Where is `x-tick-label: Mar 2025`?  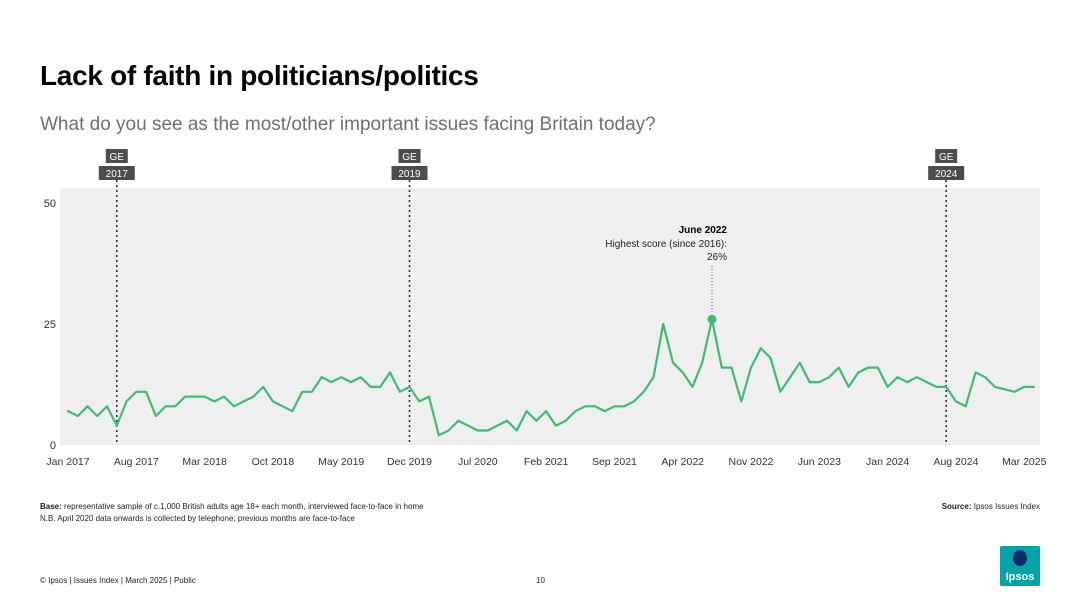 x-tick-label: Mar 2025 is located at coordinates (1024, 462).